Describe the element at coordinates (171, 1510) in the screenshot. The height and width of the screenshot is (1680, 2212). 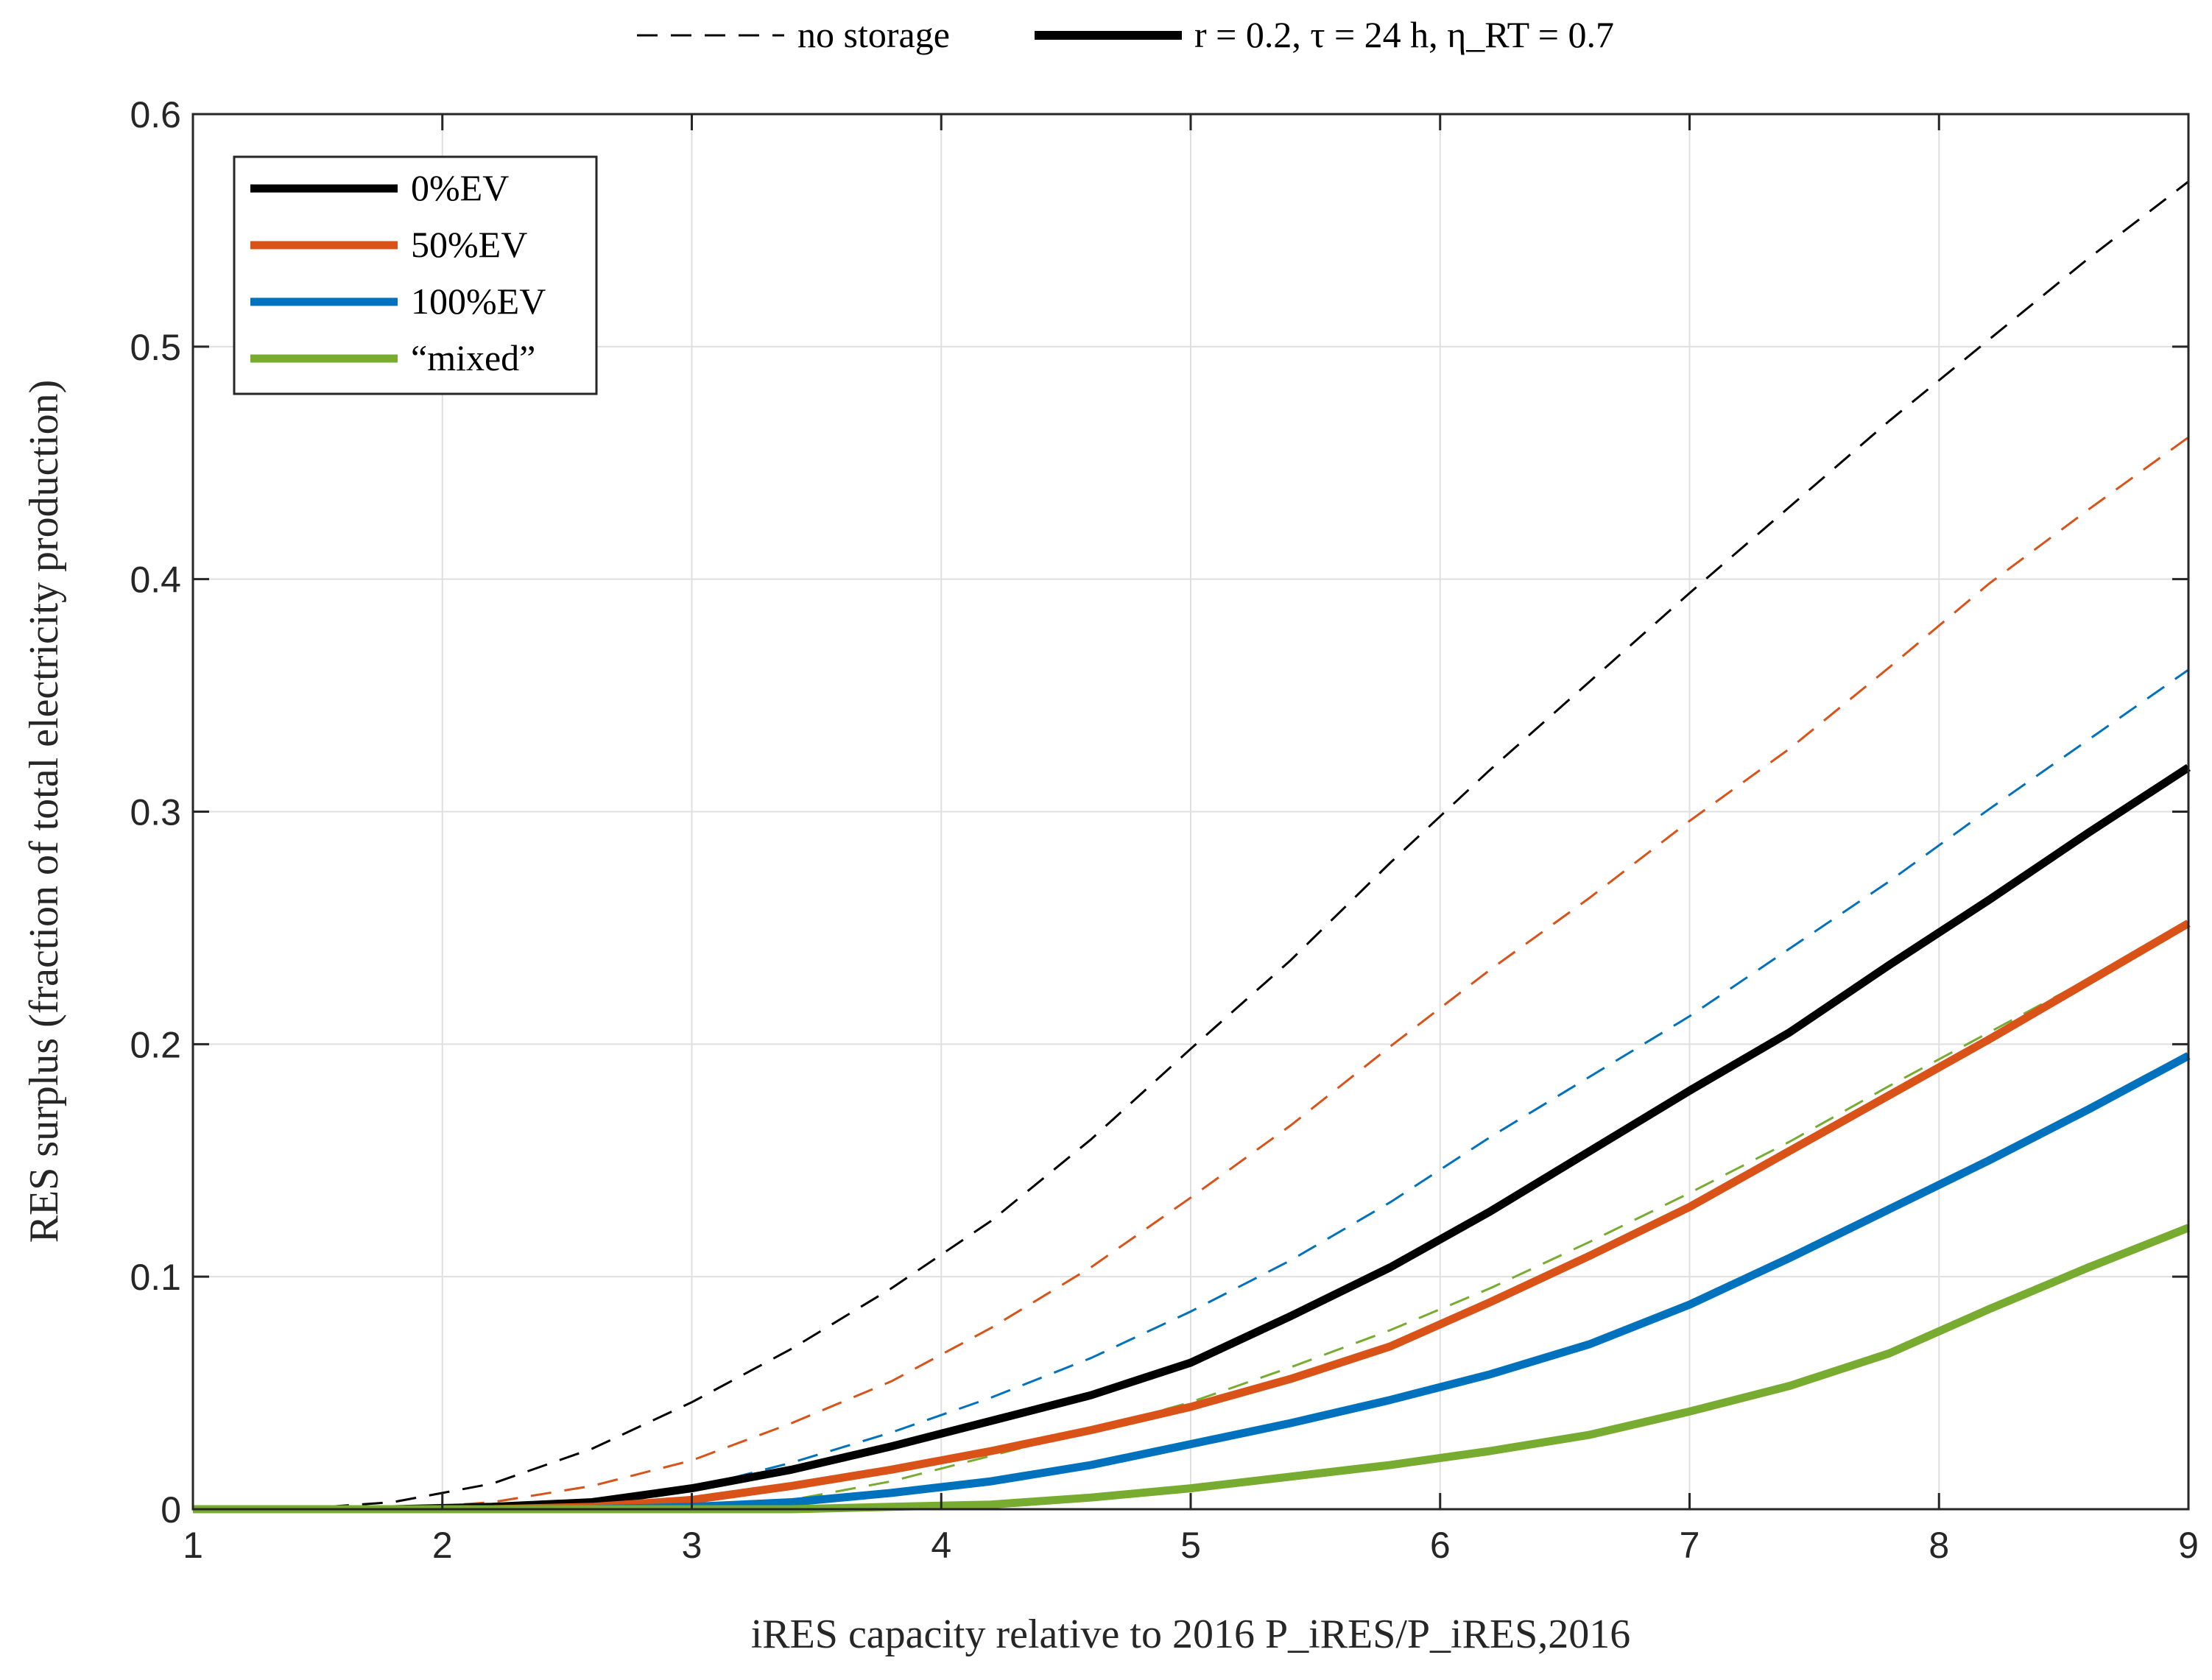
I see `y-tick-label: 0` at that location.